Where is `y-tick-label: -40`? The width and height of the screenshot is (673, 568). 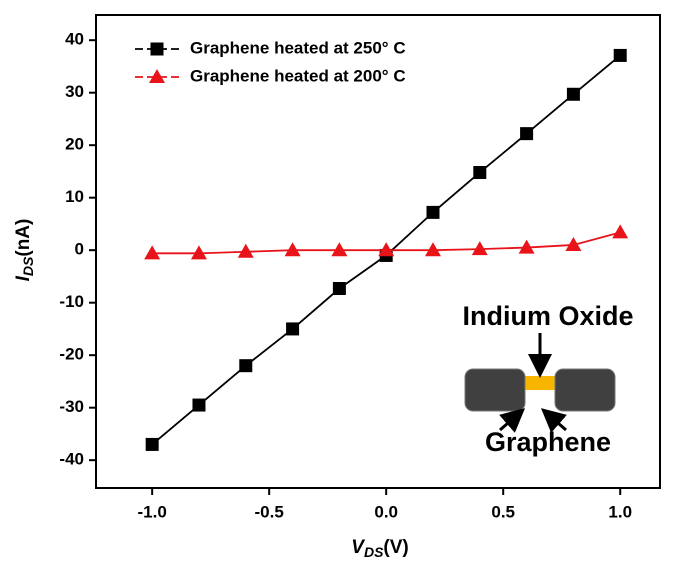
y-tick-label: -40 is located at coordinates (71, 459).